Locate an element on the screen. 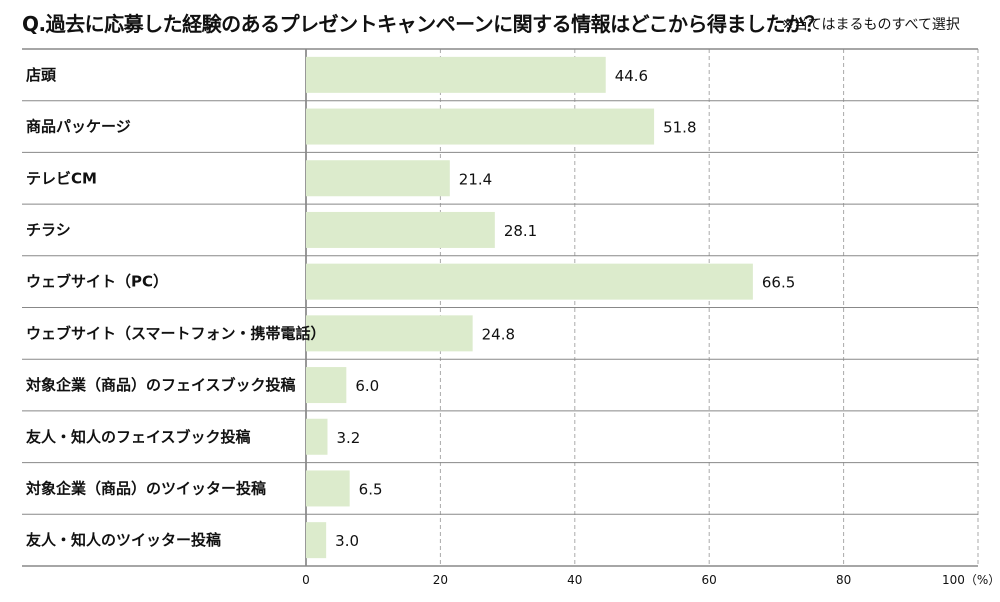 The width and height of the screenshot is (1000, 602). category-label: チラシ is located at coordinates (48, 230).